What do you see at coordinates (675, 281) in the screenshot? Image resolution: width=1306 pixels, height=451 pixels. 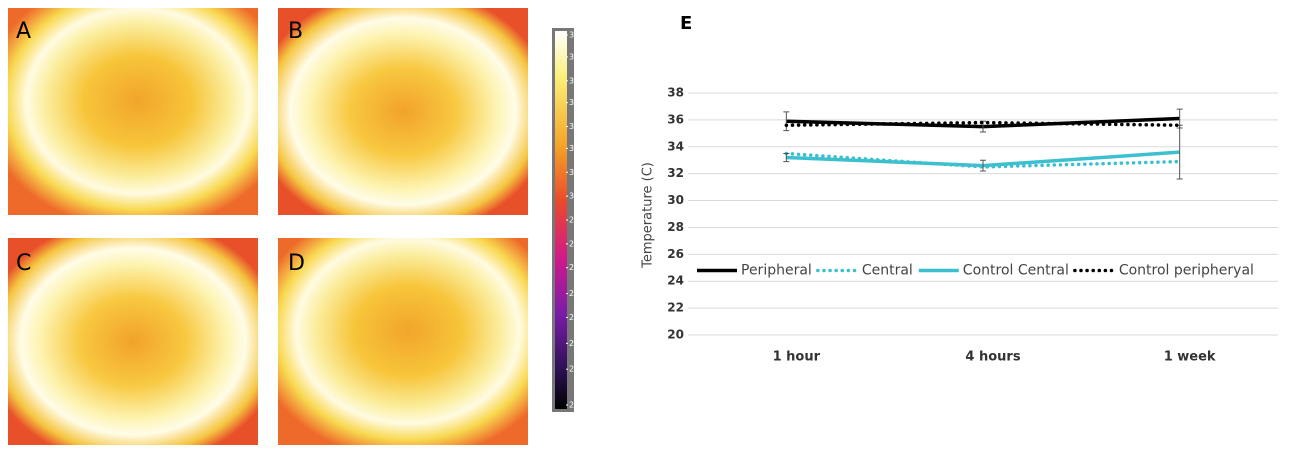 I see `y-tick-label: 24` at bounding box center [675, 281].